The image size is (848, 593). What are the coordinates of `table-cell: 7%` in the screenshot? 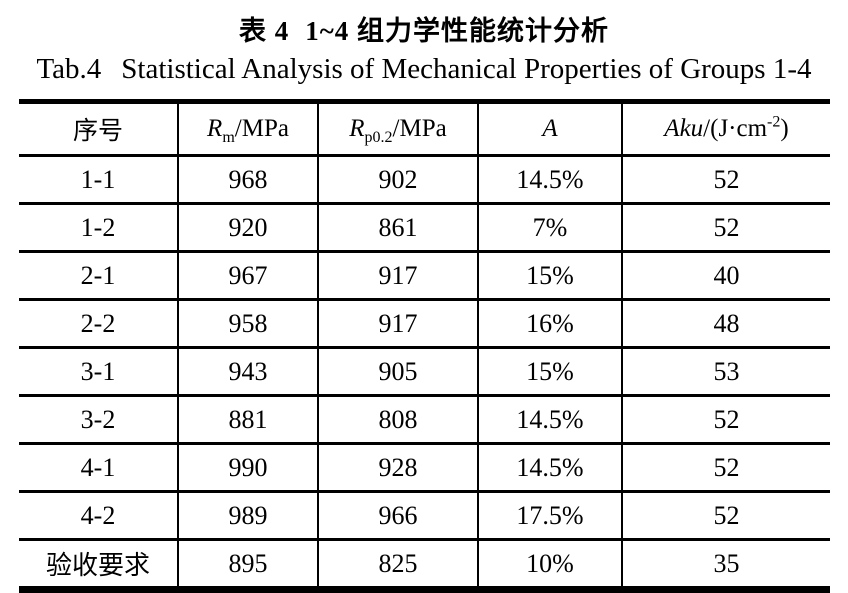 It's located at (549, 228).